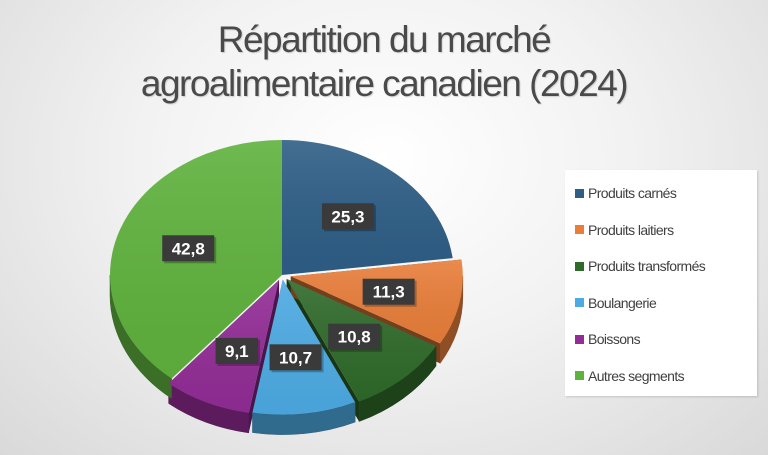 The image size is (768, 455). I want to click on svg-text: 11,3, so click(389, 292).